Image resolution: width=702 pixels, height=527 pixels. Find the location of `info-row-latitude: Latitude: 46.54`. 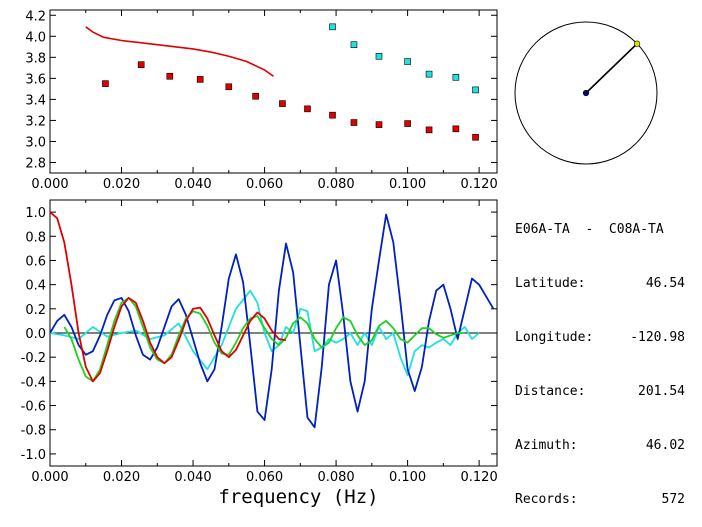

info-row-latitude: Latitude: 46.54 is located at coordinates (600, 284).